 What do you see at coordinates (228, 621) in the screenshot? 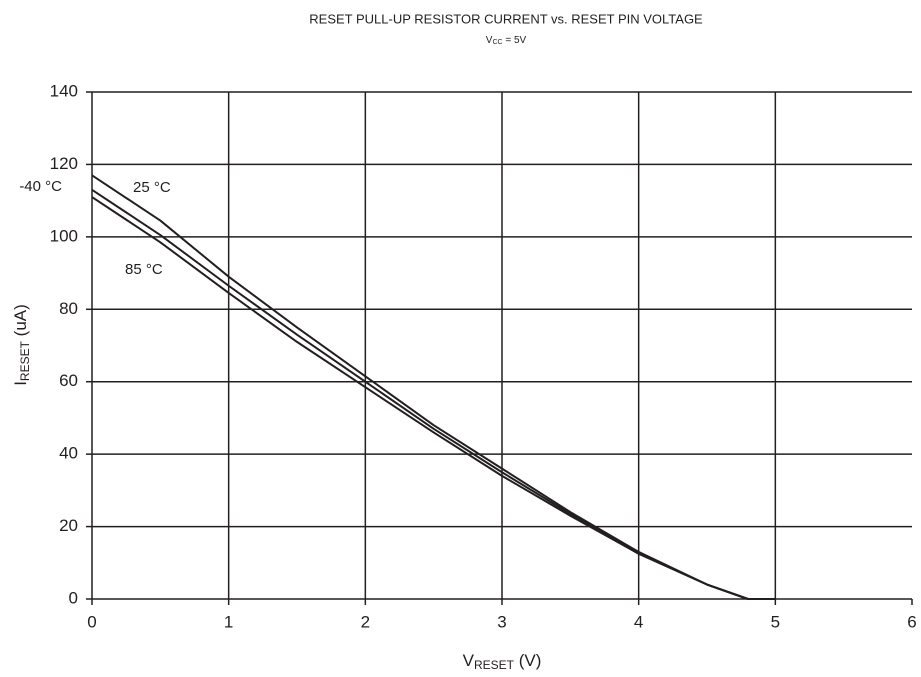
I see `x-tick-label: 1` at bounding box center [228, 621].